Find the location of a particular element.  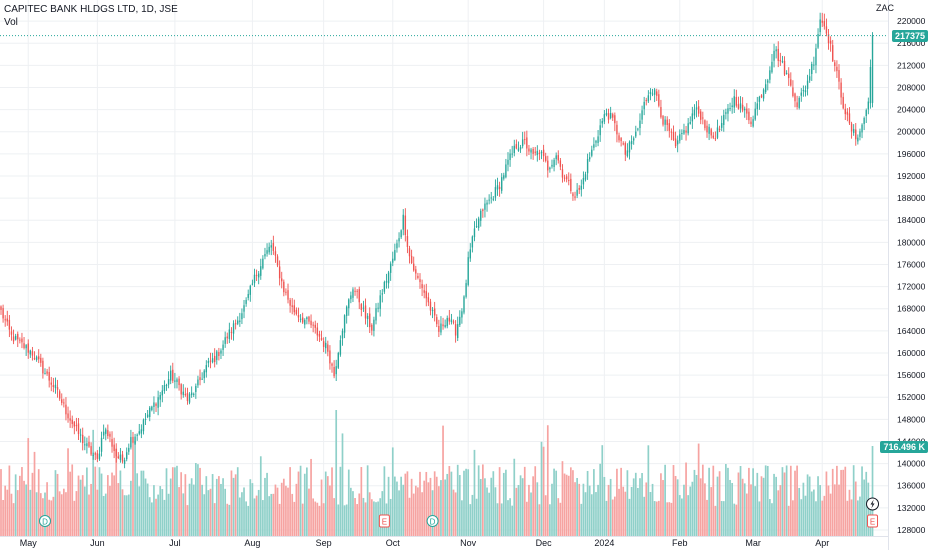

flash-icon-bolt is located at coordinates (872, 504).